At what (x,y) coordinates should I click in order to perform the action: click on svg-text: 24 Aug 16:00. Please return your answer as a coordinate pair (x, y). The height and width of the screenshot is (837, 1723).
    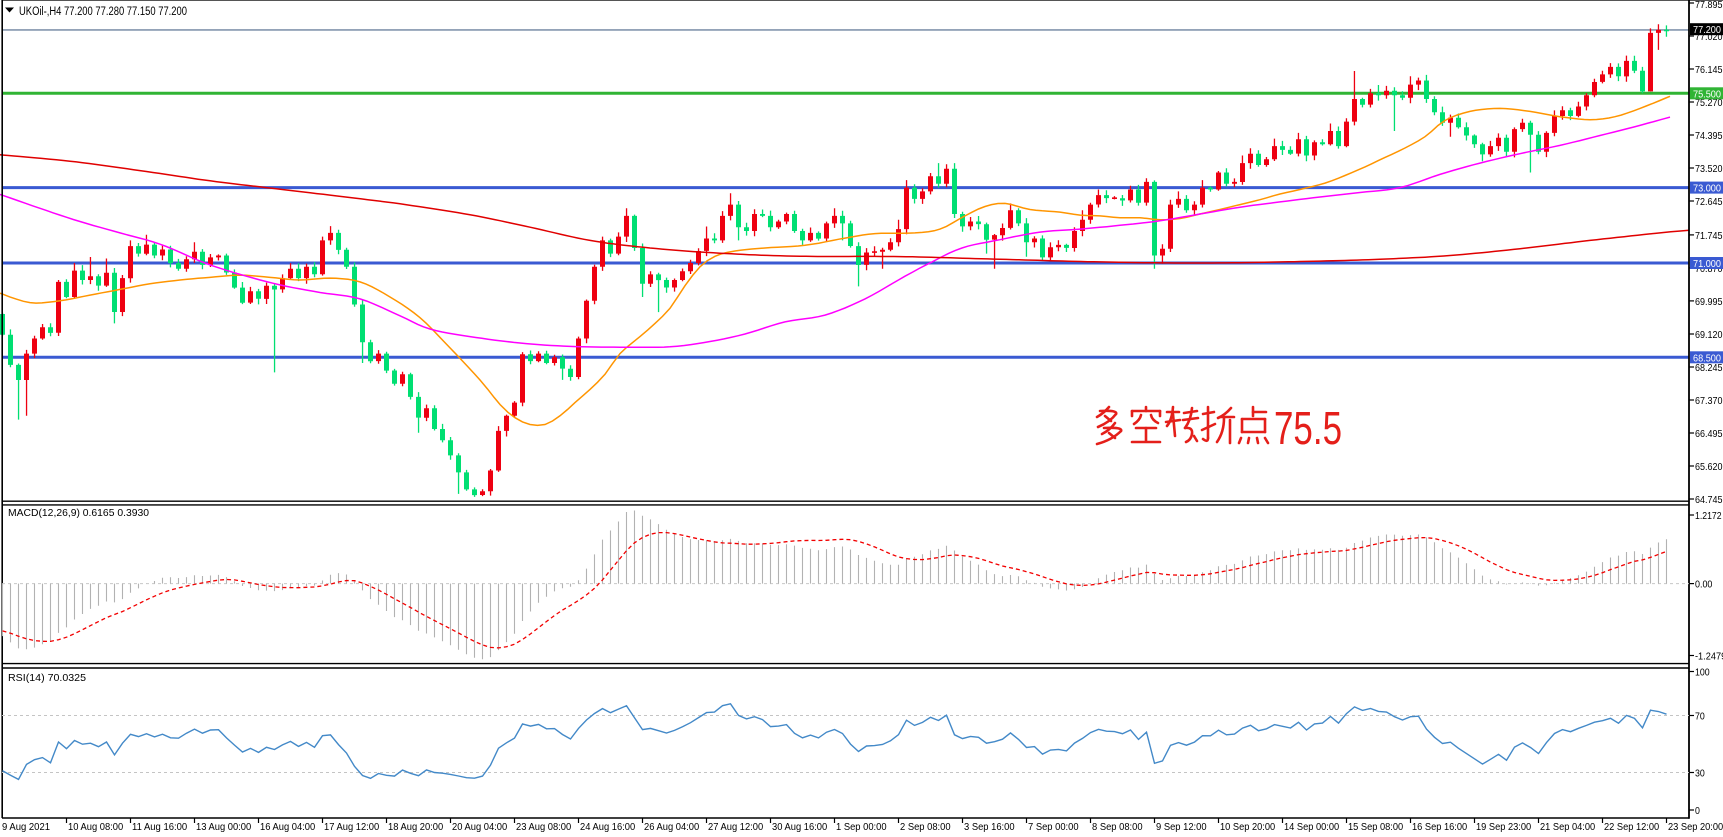
    Looking at the image, I should click on (607, 827).